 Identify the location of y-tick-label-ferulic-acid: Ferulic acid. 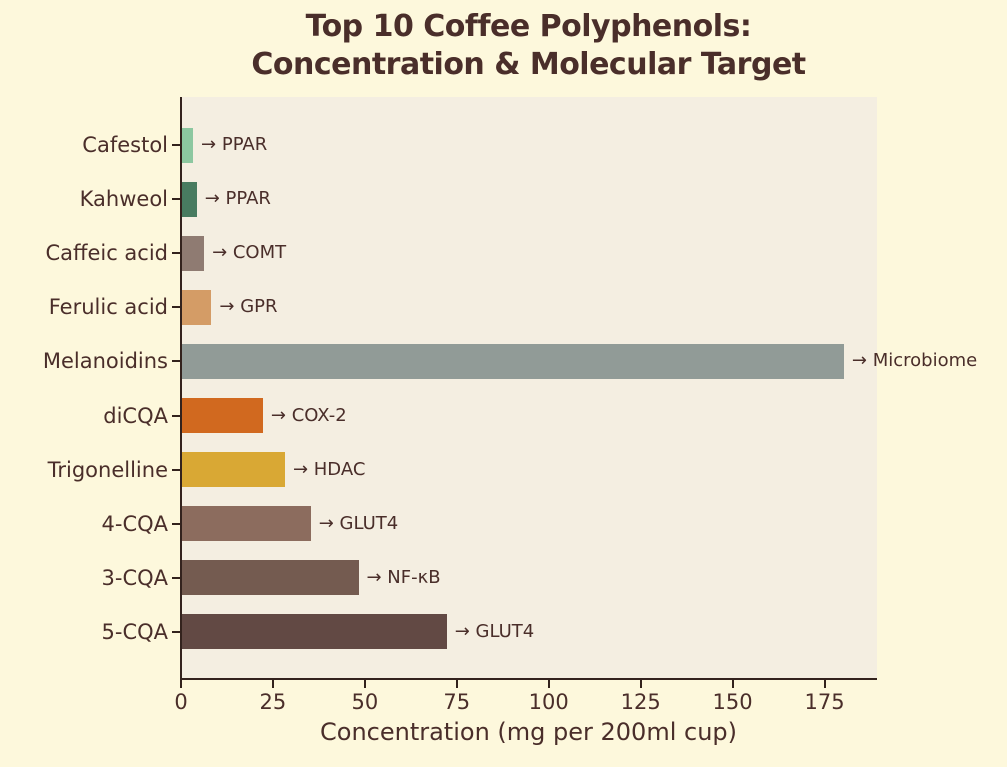
(108, 307).